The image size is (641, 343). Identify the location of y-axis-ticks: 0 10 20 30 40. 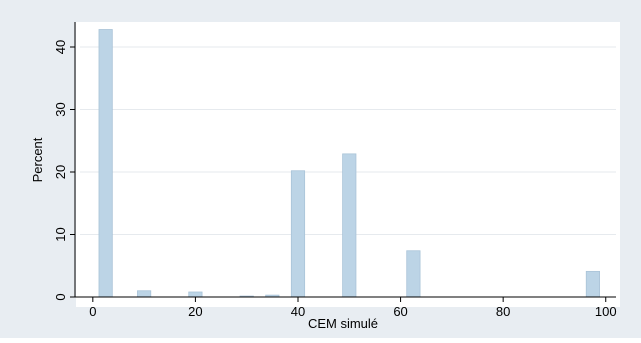
(64, 170).